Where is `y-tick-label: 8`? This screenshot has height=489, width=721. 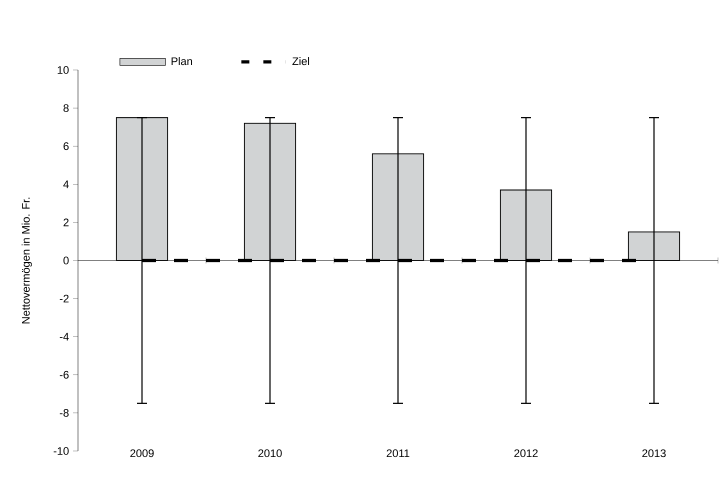 y-tick-label: 8 is located at coordinates (66, 108).